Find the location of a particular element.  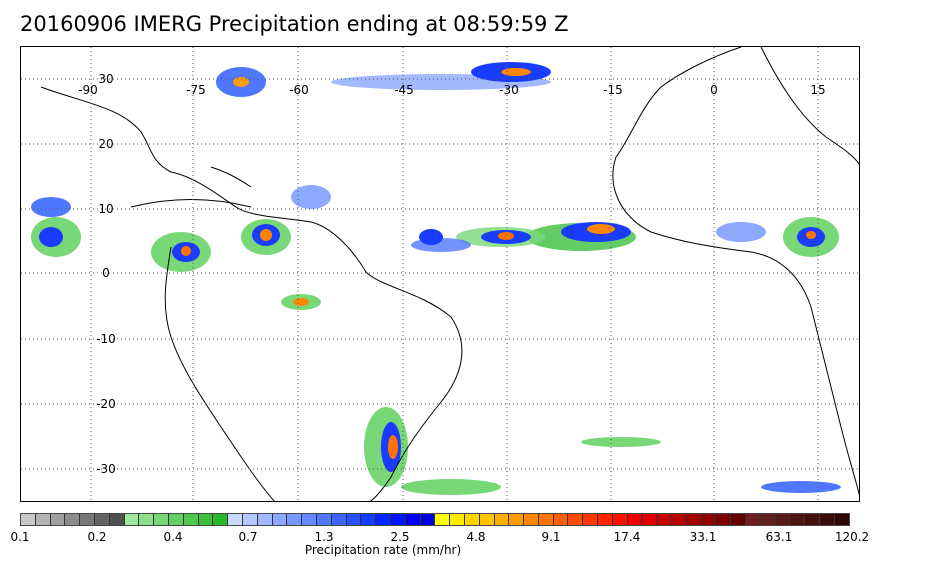

colorbar-tick: 0.1 is located at coordinates (20, 537).